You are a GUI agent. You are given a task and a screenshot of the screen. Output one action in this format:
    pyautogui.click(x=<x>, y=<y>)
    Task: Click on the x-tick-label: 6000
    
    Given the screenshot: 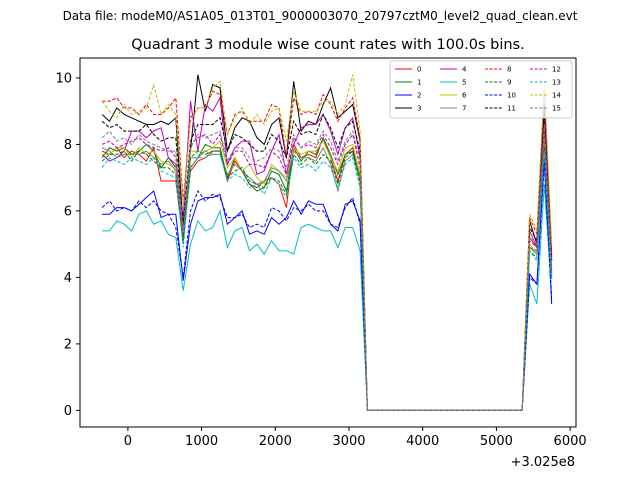 What is the action you would take?
    pyautogui.click(x=570, y=441)
    